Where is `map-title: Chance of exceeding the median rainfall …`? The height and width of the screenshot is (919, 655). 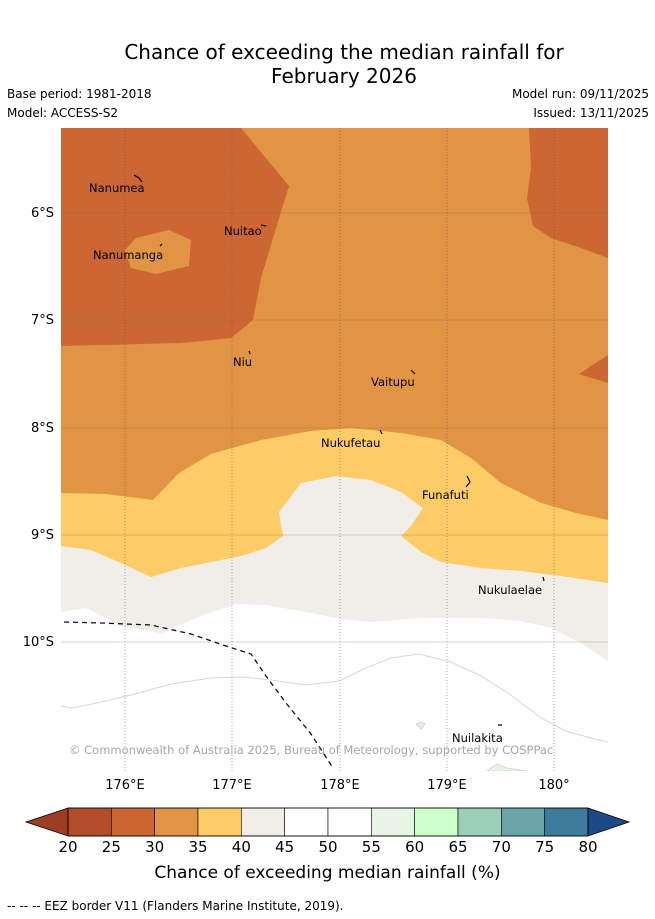 map-title: Chance of exceeding the median rainfall … is located at coordinates (327, 64).